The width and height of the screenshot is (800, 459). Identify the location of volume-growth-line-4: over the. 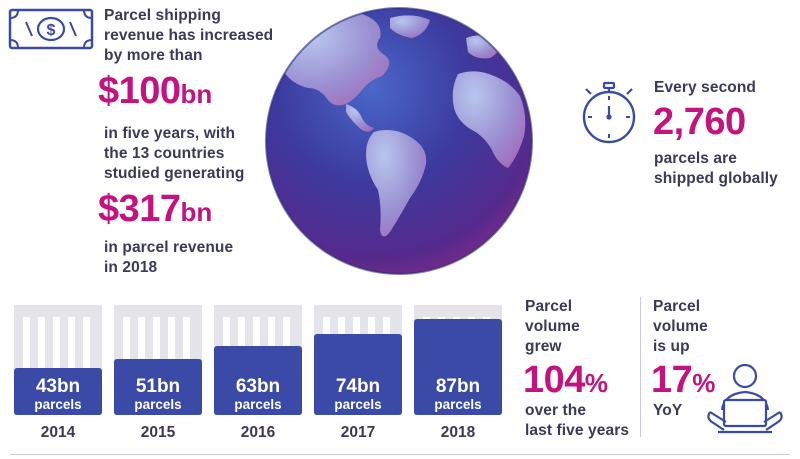
(556, 410).